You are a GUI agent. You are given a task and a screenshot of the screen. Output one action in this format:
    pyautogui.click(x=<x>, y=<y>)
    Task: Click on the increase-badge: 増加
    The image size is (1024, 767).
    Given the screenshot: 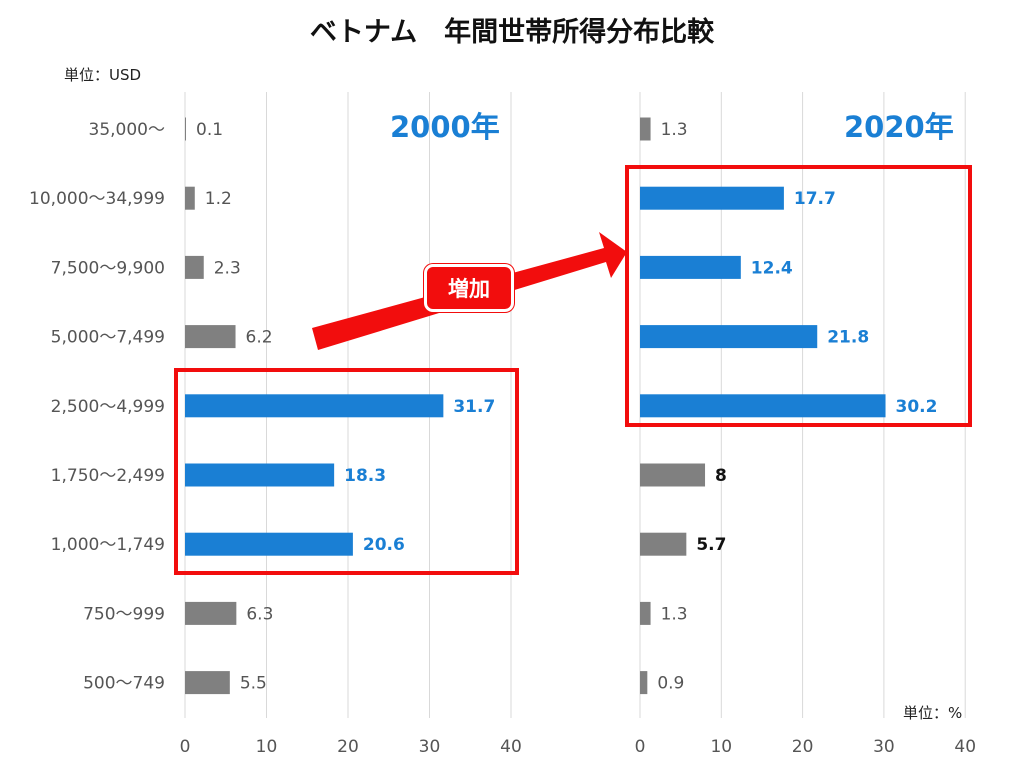 What is the action you would take?
    pyautogui.click(x=469, y=288)
    